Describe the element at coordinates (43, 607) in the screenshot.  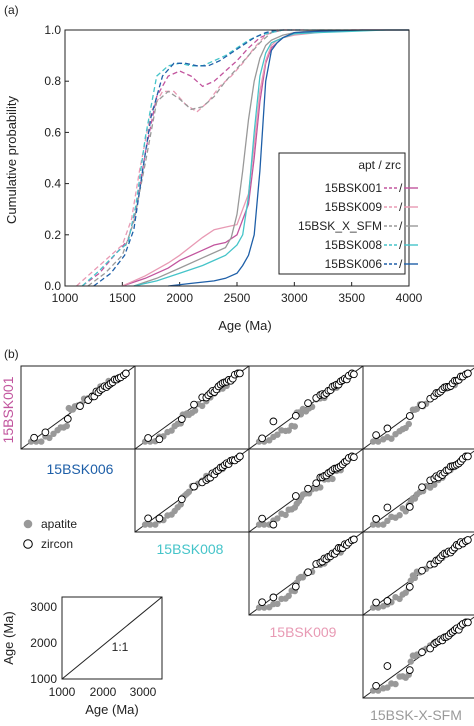
I see `scale-key-ytick-3000: 3000` at that location.